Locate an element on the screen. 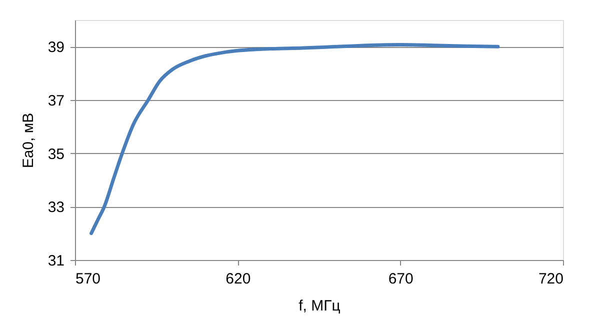 The image size is (604, 325). y-tick-label: 33 is located at coordinates (56, 207).